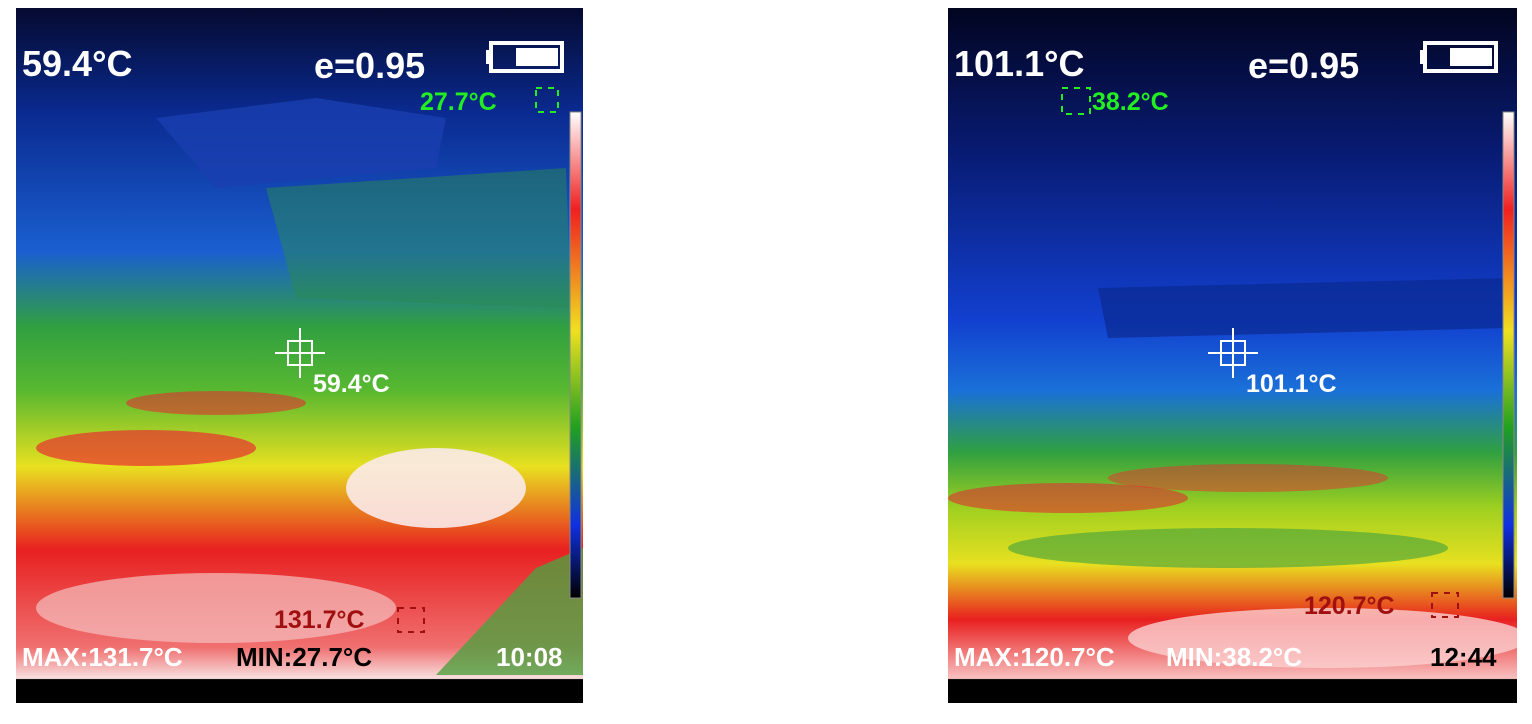 This screenshot has height=724, width=1532. I want to click on min-spot: 27.7°C, so click(458, 102).